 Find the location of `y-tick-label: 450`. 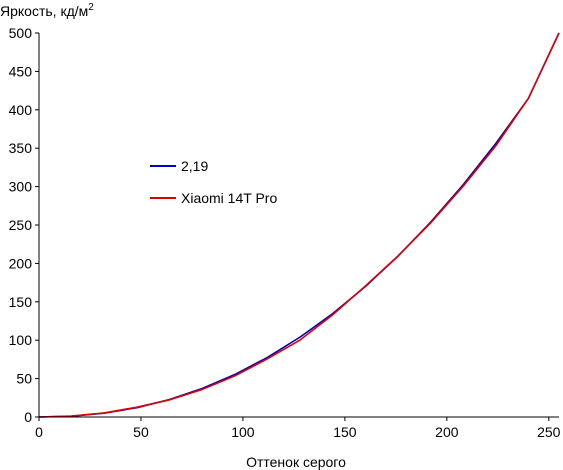

y-tick-label: 450 is located at coordinates (21, 71).